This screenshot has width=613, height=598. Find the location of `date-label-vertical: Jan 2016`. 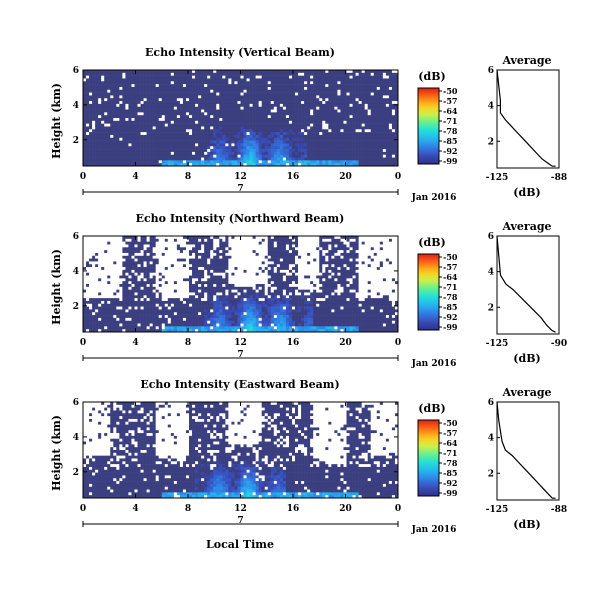

date-label-vertical: Jan 2016 is located at coordinates (434, 198).